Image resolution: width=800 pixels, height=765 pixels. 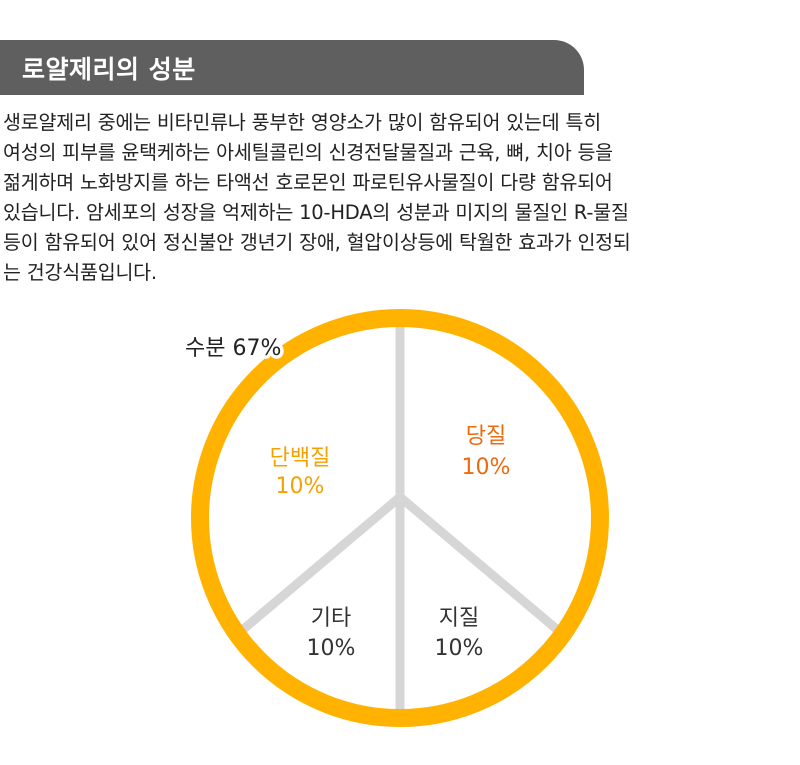 I want to click on section-title: 로얄제리의 성분, so click(x=109, y=69).